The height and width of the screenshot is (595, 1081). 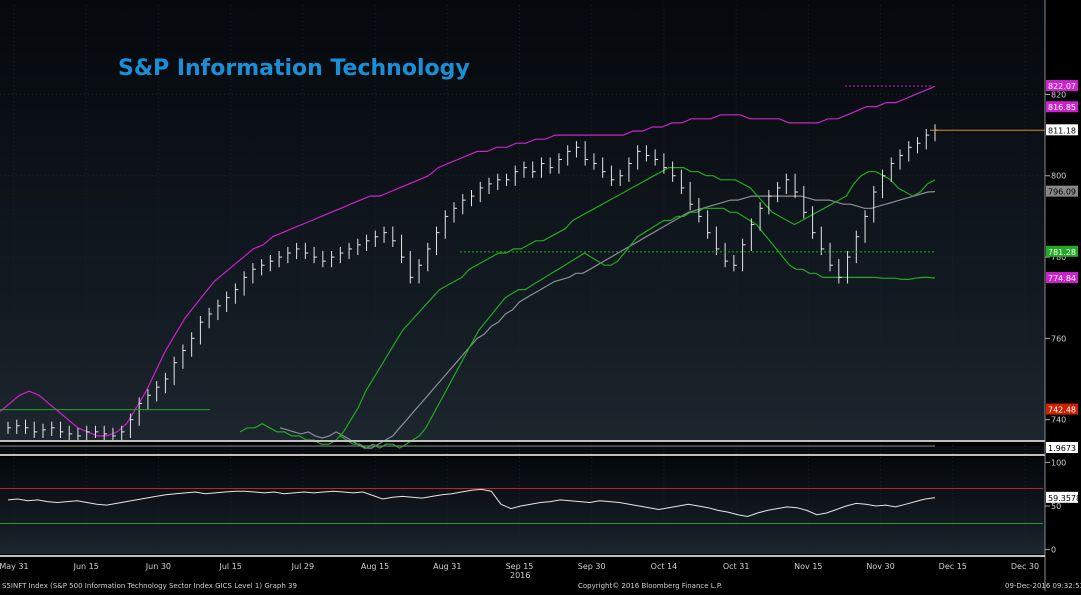 I want to click on x-tick-label: Oct 14, so click(x=664, y=566).